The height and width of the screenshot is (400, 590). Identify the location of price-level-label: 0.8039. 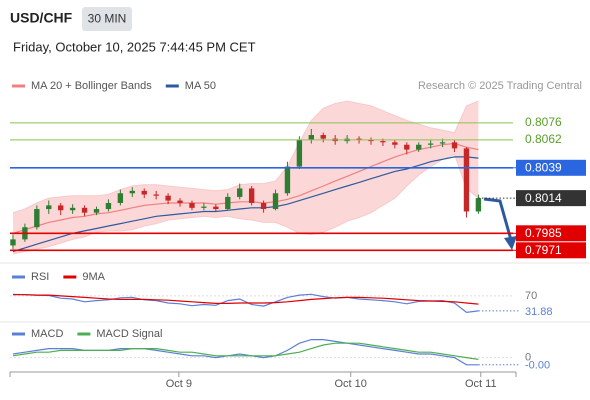
(543, 167).